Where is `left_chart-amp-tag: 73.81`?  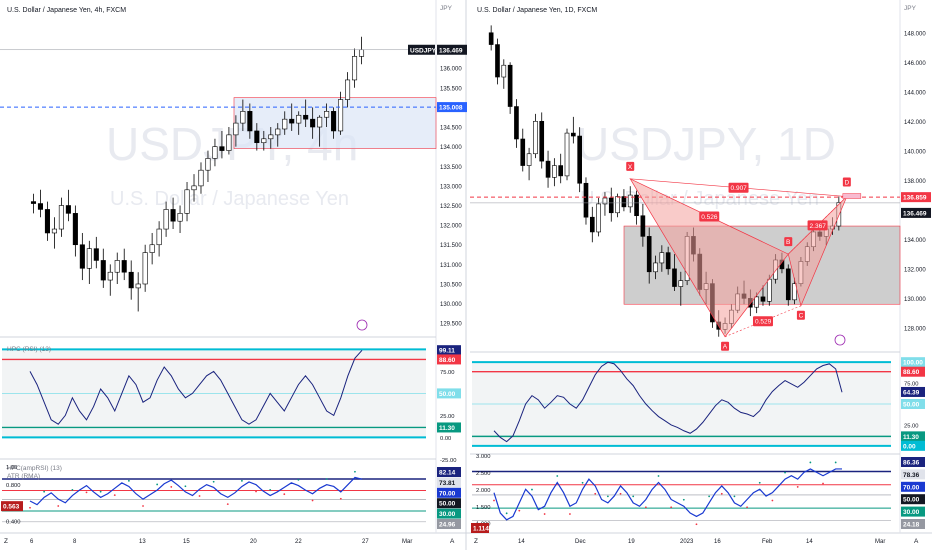 left_chart-amp-tag: 73.81 is located at coordinates (447, 483).